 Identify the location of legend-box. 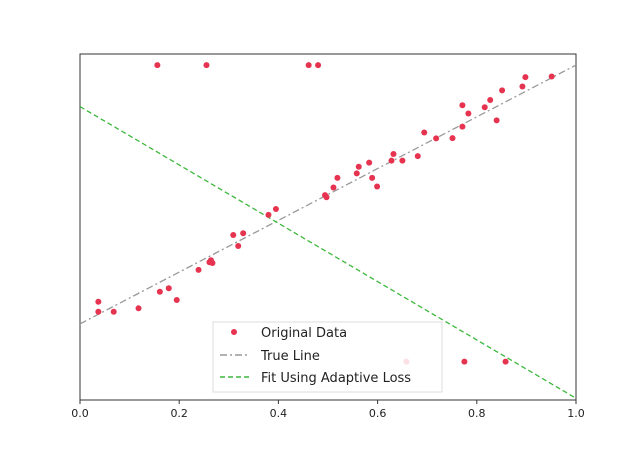
(327, 357).